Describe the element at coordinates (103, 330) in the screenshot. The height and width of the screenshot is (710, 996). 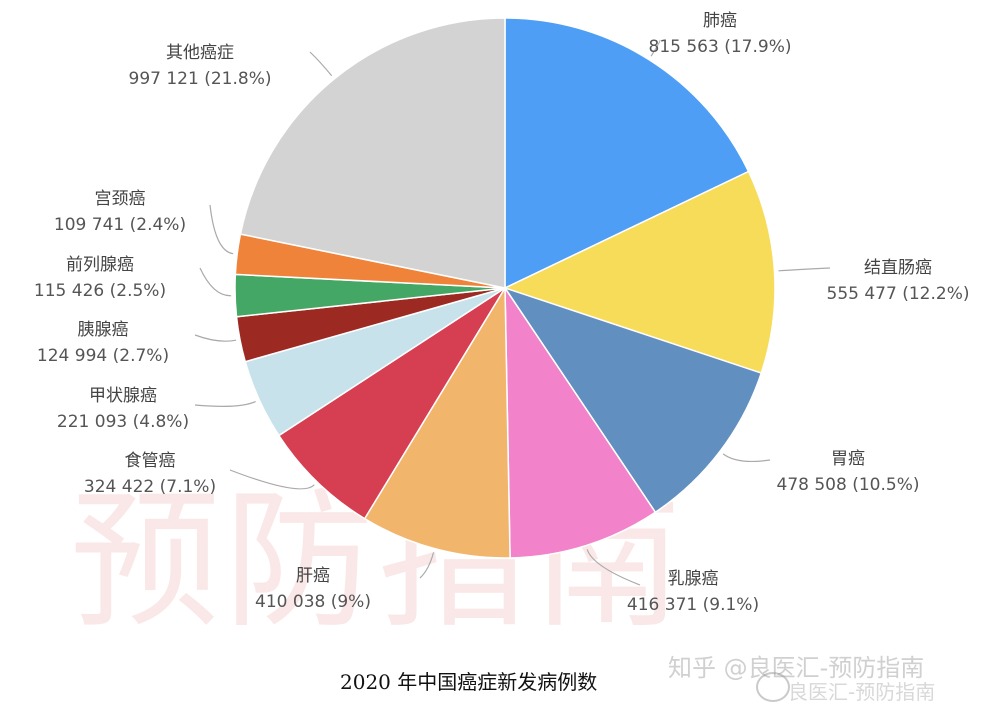
I see `slice-name: 胰腺癌` at that location.